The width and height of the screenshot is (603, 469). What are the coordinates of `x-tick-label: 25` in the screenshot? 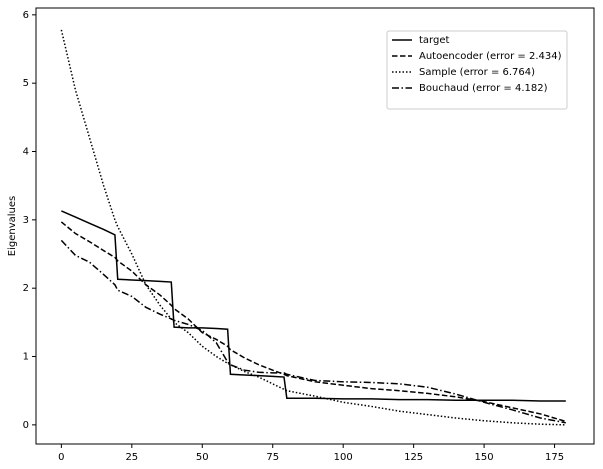 It's located at (131, 457).